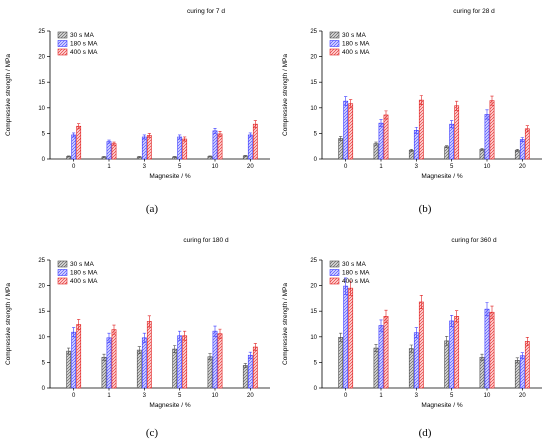 Image resolution: width=550 pixels, height=444 pixels. I want to click on chart-title: curing for 180 d, so click(206, 240).